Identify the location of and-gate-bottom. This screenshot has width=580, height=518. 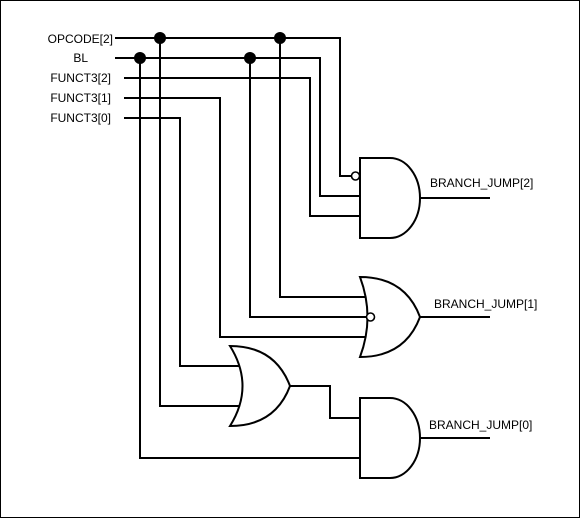
(390, 438).